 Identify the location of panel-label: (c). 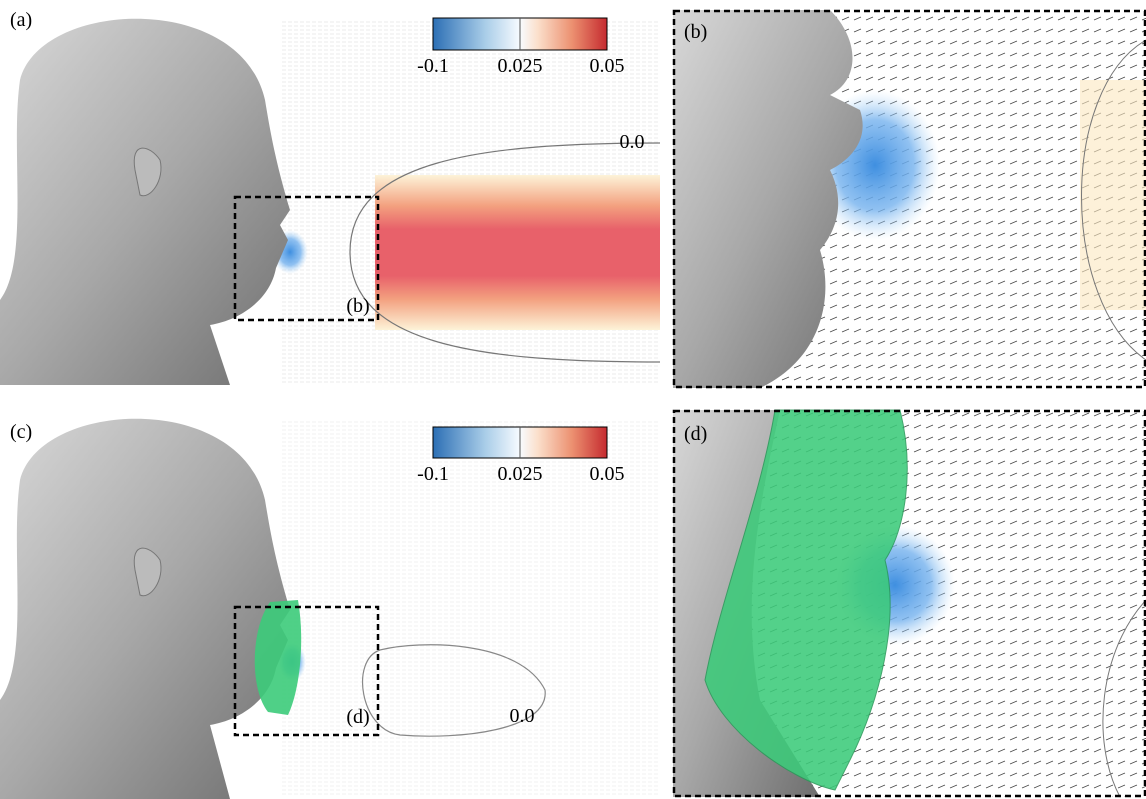
(21, 432).